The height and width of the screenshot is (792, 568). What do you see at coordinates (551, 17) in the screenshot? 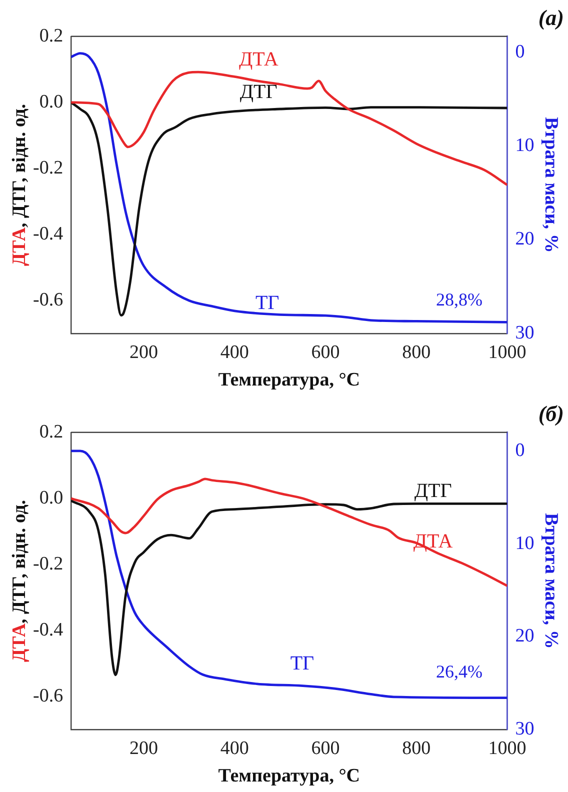
I see `chart-title: (а)` at bounding box center [551, 17].